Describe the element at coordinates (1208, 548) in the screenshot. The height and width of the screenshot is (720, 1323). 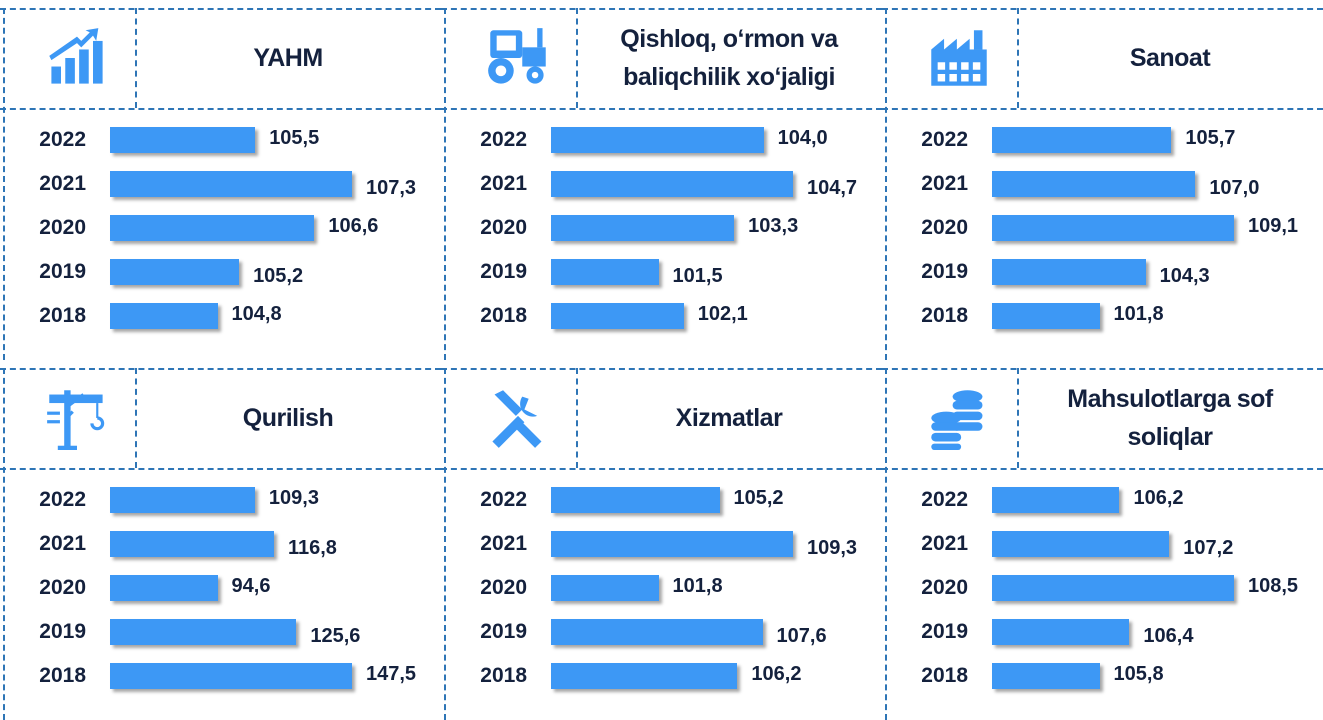
I see `value-label: 107,2` at that location.